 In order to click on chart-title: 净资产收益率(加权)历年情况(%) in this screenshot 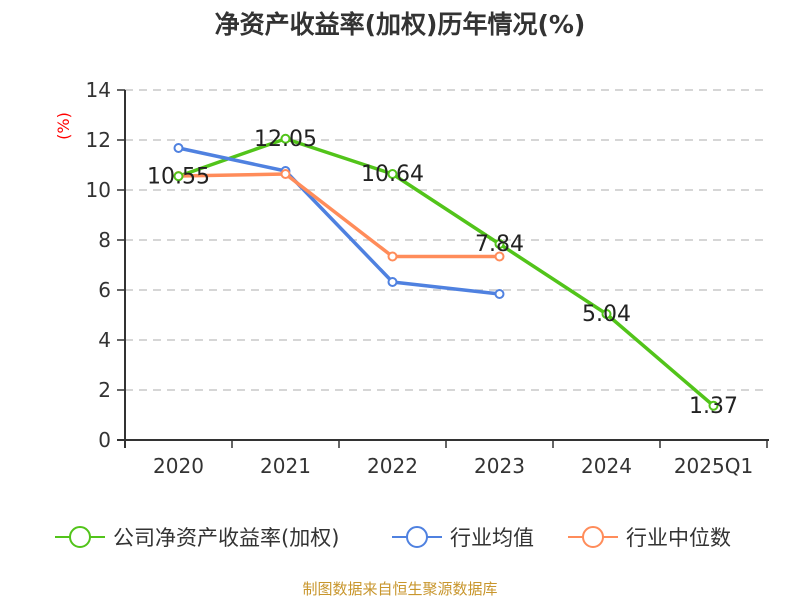, I will do `click(400, 24)`.